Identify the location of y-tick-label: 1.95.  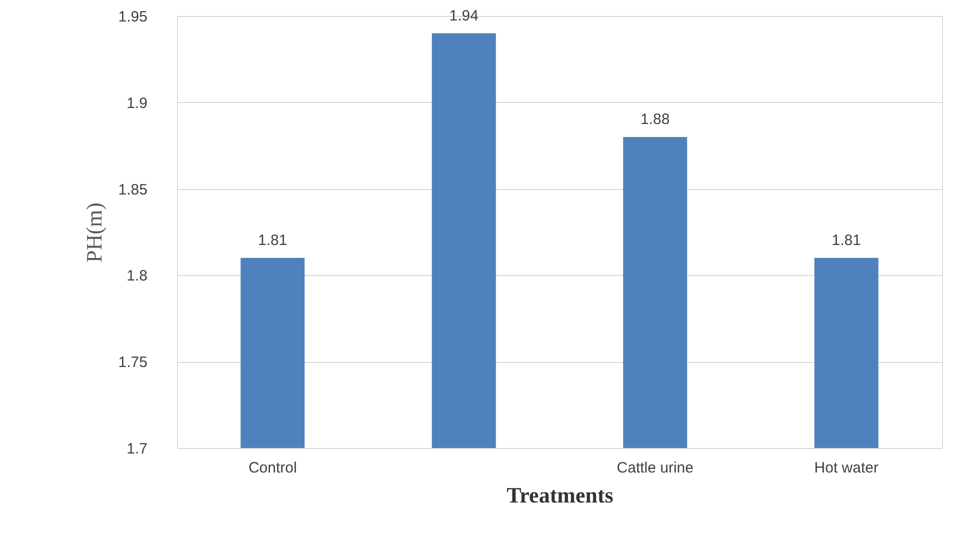
(133, 17).